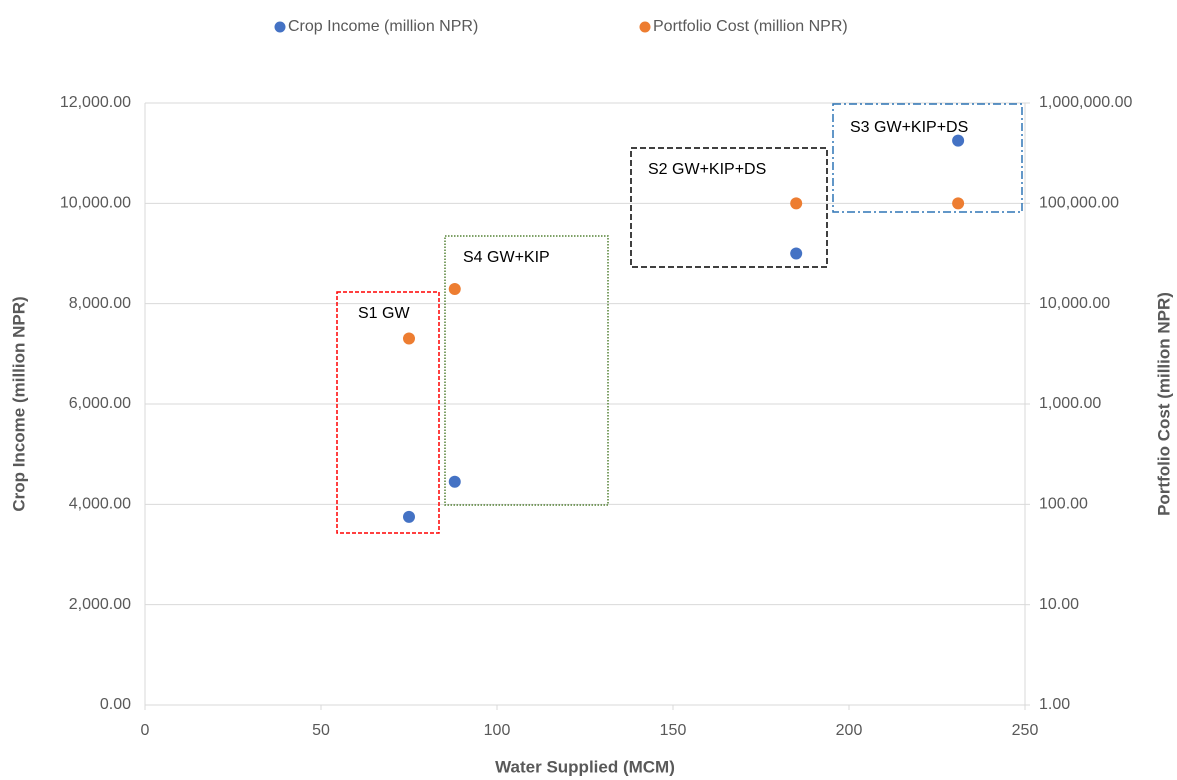 This screenshot has width=1177, height=780. What do you see at coordinates (497, 730) in the screenshot?
I see `x-tick-label: 100` at bounding box center [497, 730].